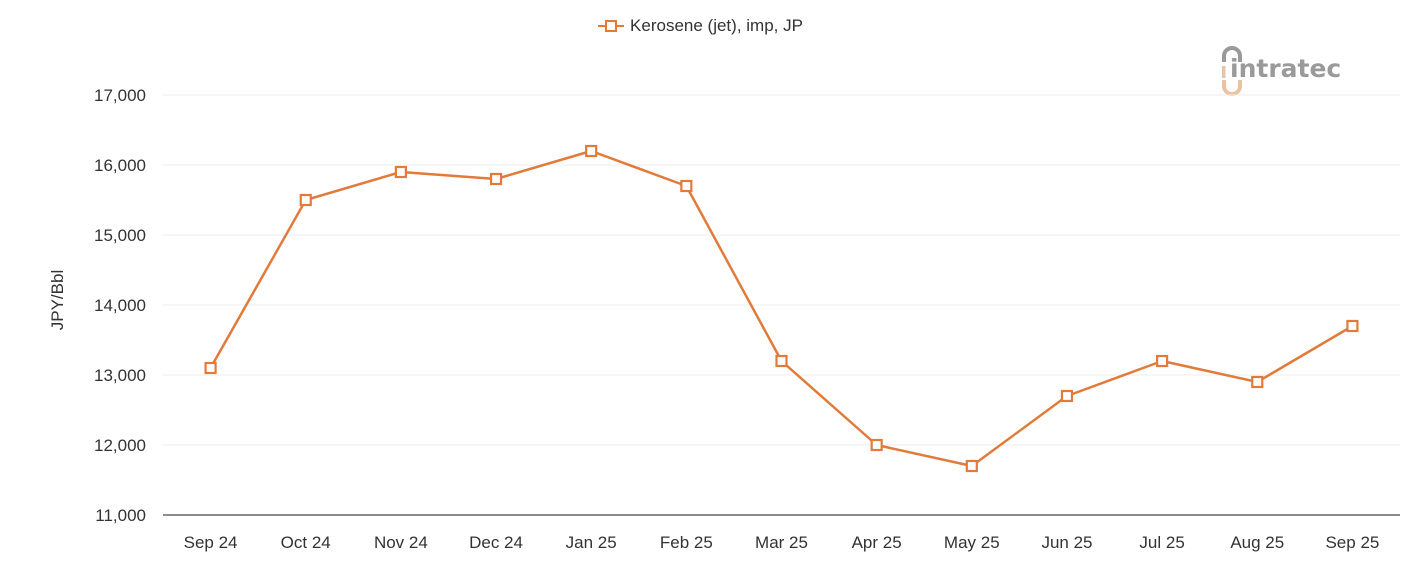 This screenshot has height=561, width=1401. What do you see at coordinates (211, 542) in the screenshot?
I see `x-tick-label: Sep 24` at bounding box center [211, 542].